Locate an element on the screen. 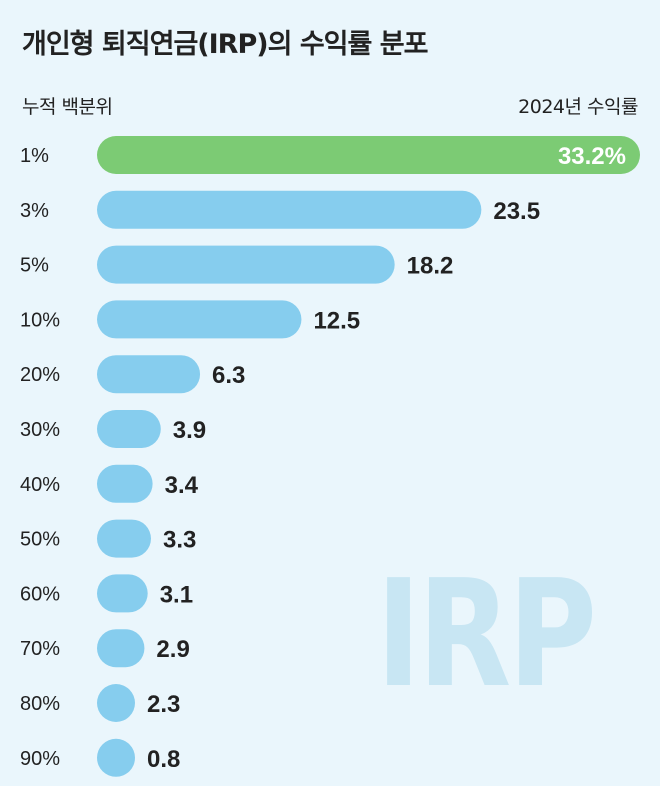 The height and width of the screenshot is (786, 660). category-label: 3% is located at coordinates (34, 211).